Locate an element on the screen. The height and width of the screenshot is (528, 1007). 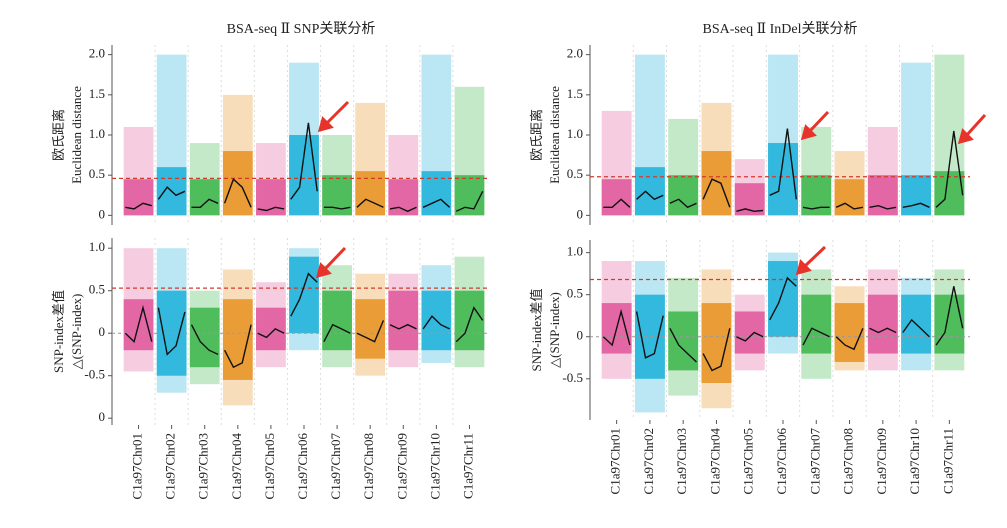
x-tick-label: C1a97Chr01 is located at coordinates (615, 461).